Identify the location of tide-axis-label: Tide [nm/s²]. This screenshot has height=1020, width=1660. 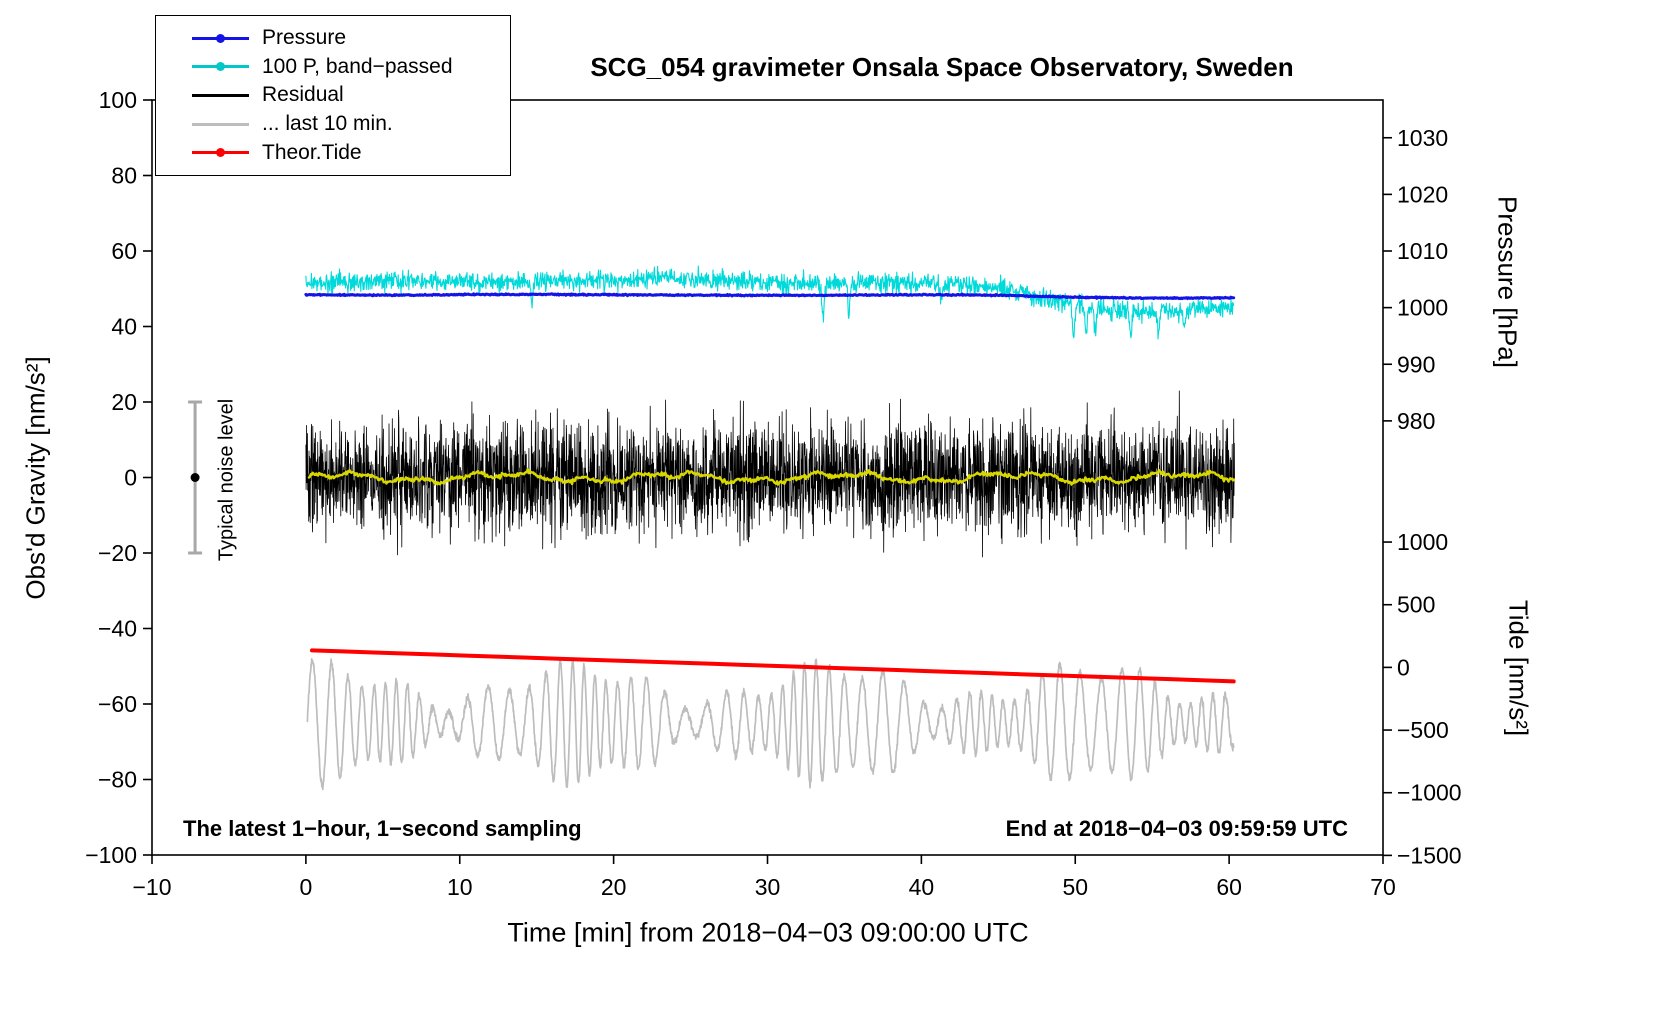
(1518, 668).